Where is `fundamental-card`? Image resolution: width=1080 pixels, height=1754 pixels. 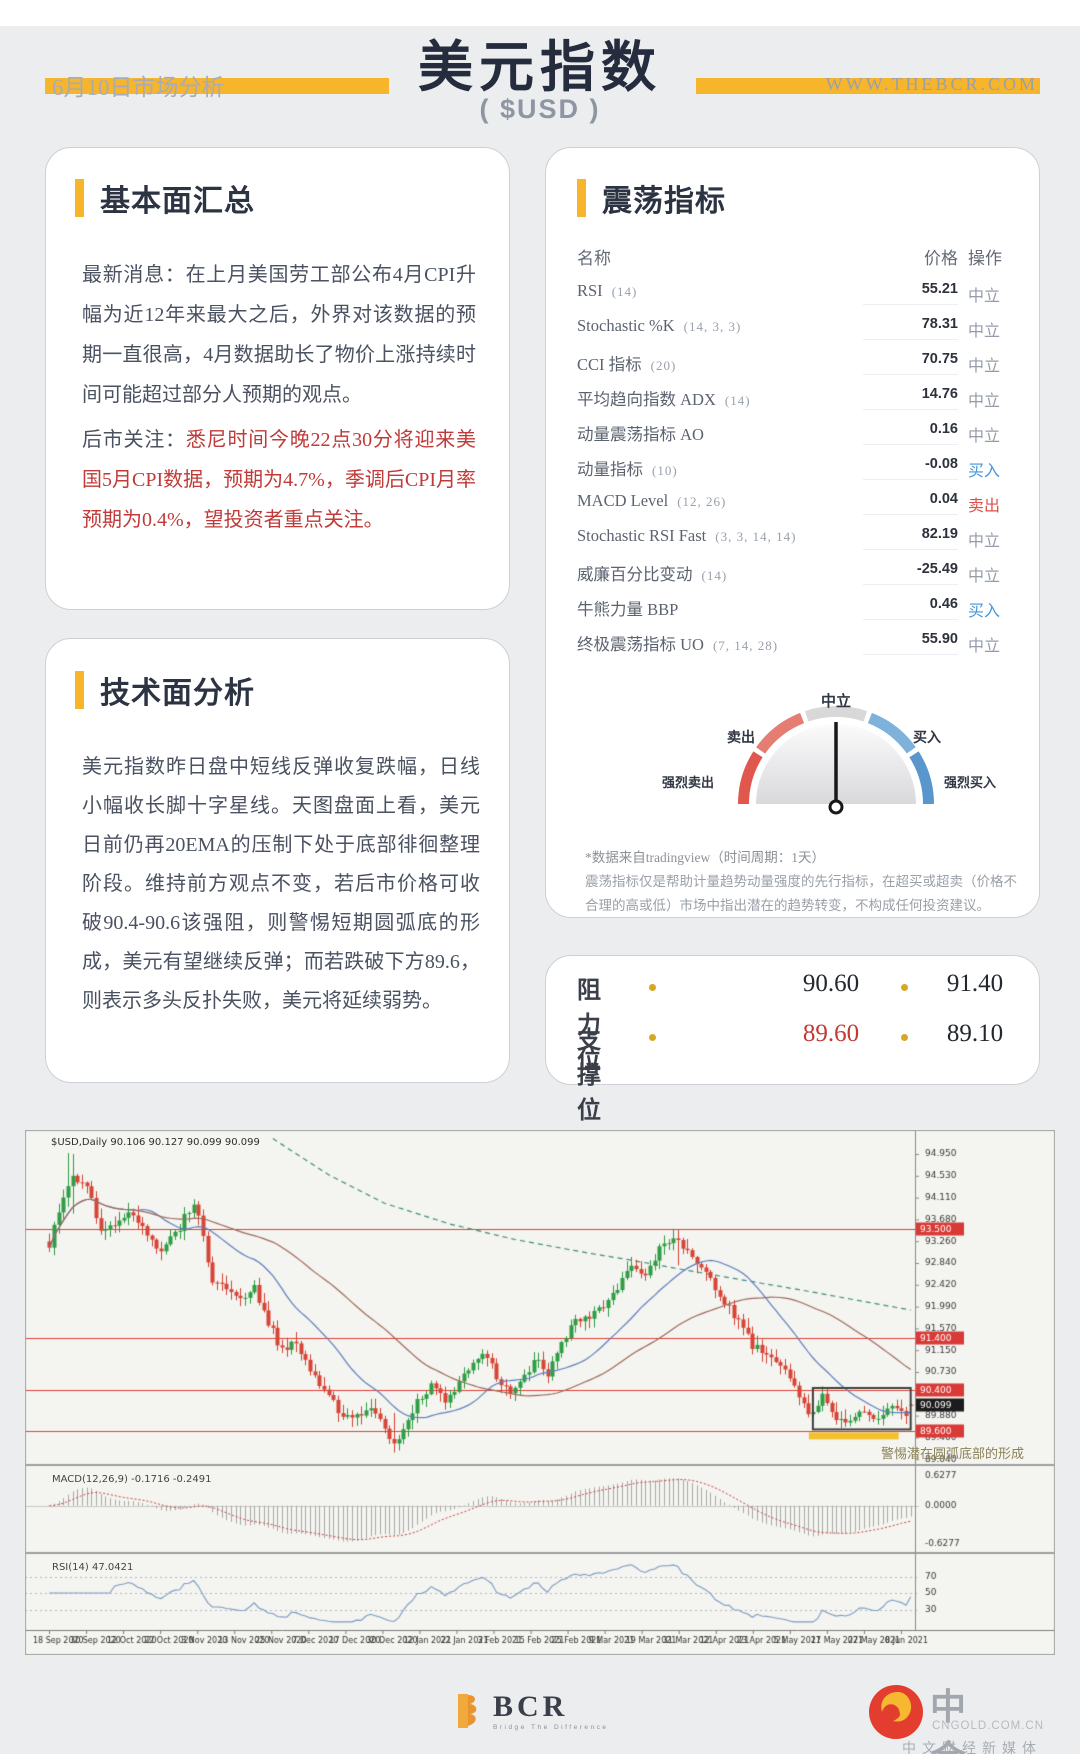 fundamental-card is located at coordinates (277, 378).